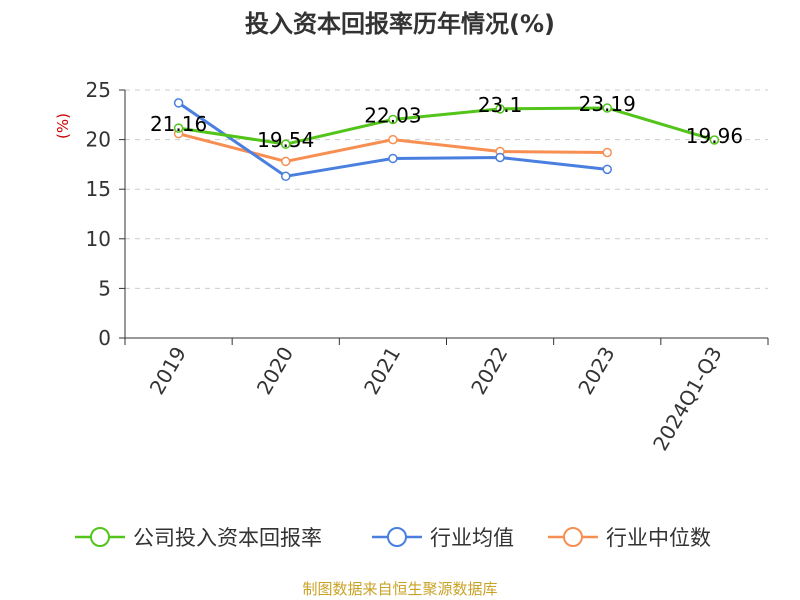 The image size is (800, 600). I want to click on legend-item: 行业中位数, so click(629, 538).